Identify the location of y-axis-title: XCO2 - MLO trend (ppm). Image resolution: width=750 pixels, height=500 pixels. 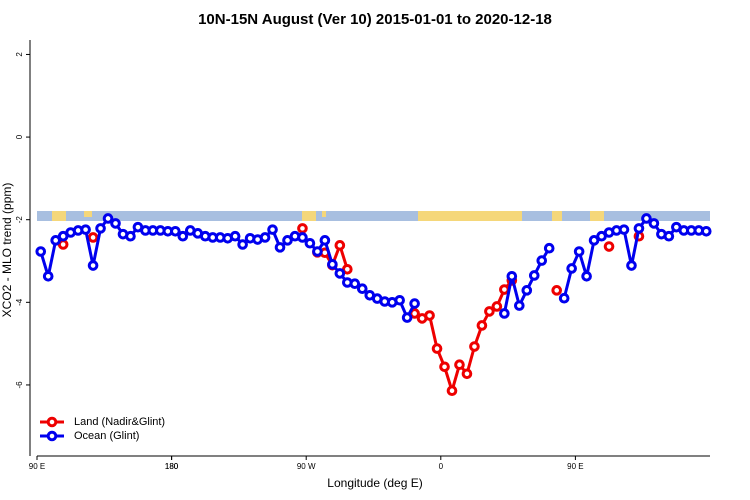
(7, 250).